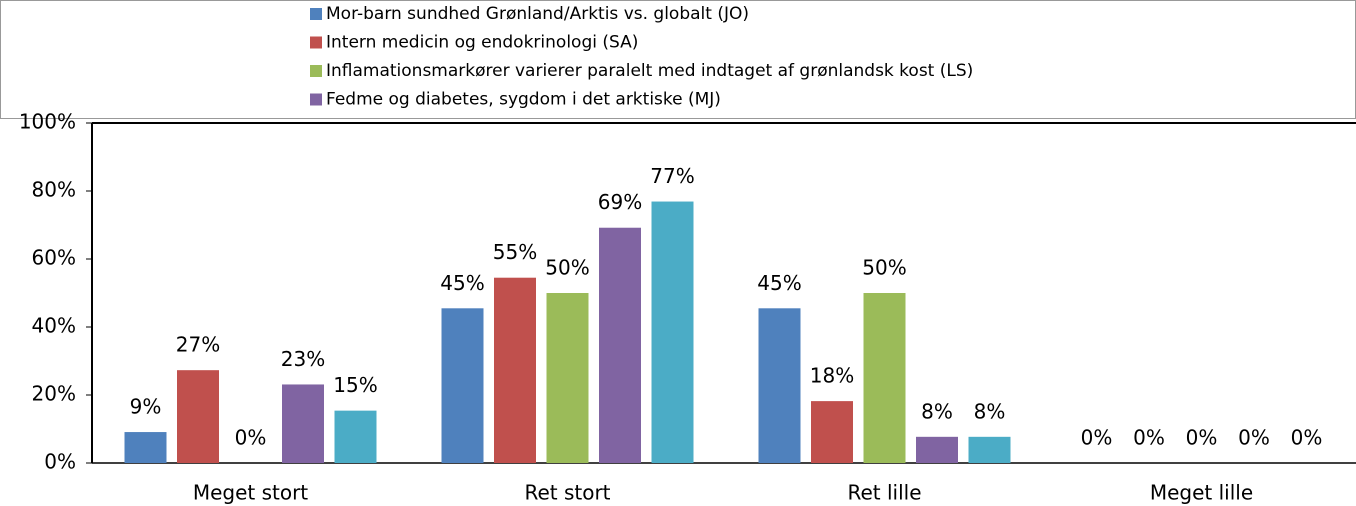 The height and width of the screenshot is (506, 1356). What do you see at coordinates (60, 462) in the screenshot?
I see `y-tick-label: 0%` at bounding box center [60, 462].